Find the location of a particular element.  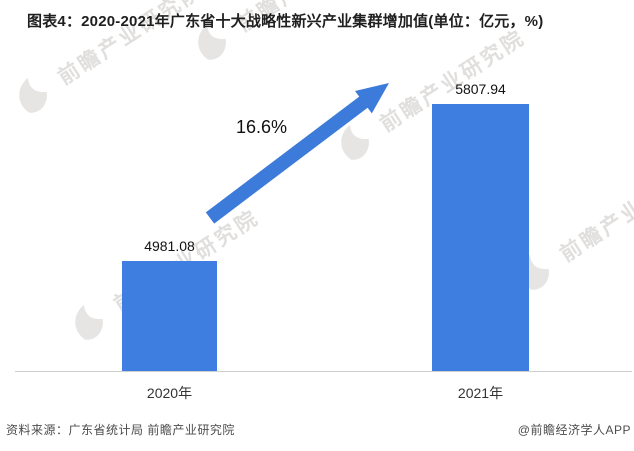

bar-column-2021: 5807.94 is located at coordinates (480, 226).